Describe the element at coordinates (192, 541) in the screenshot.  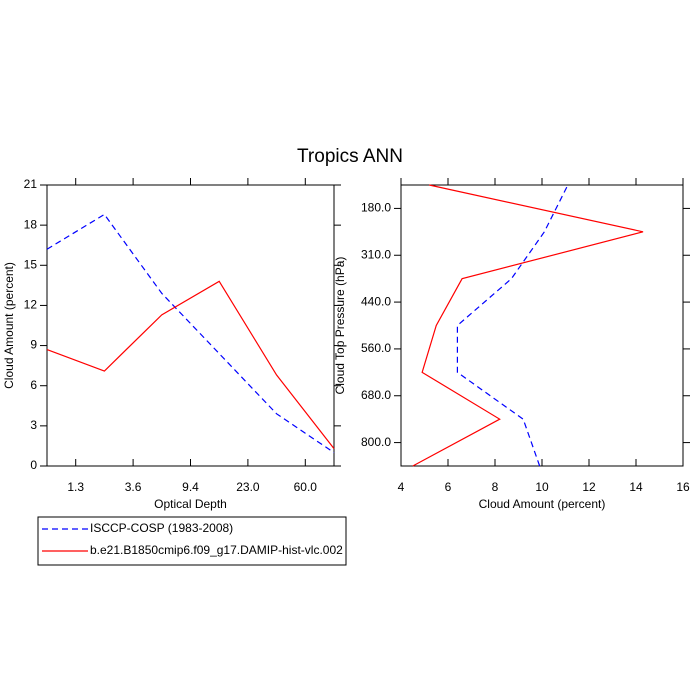
I see `legend-box` at that location.